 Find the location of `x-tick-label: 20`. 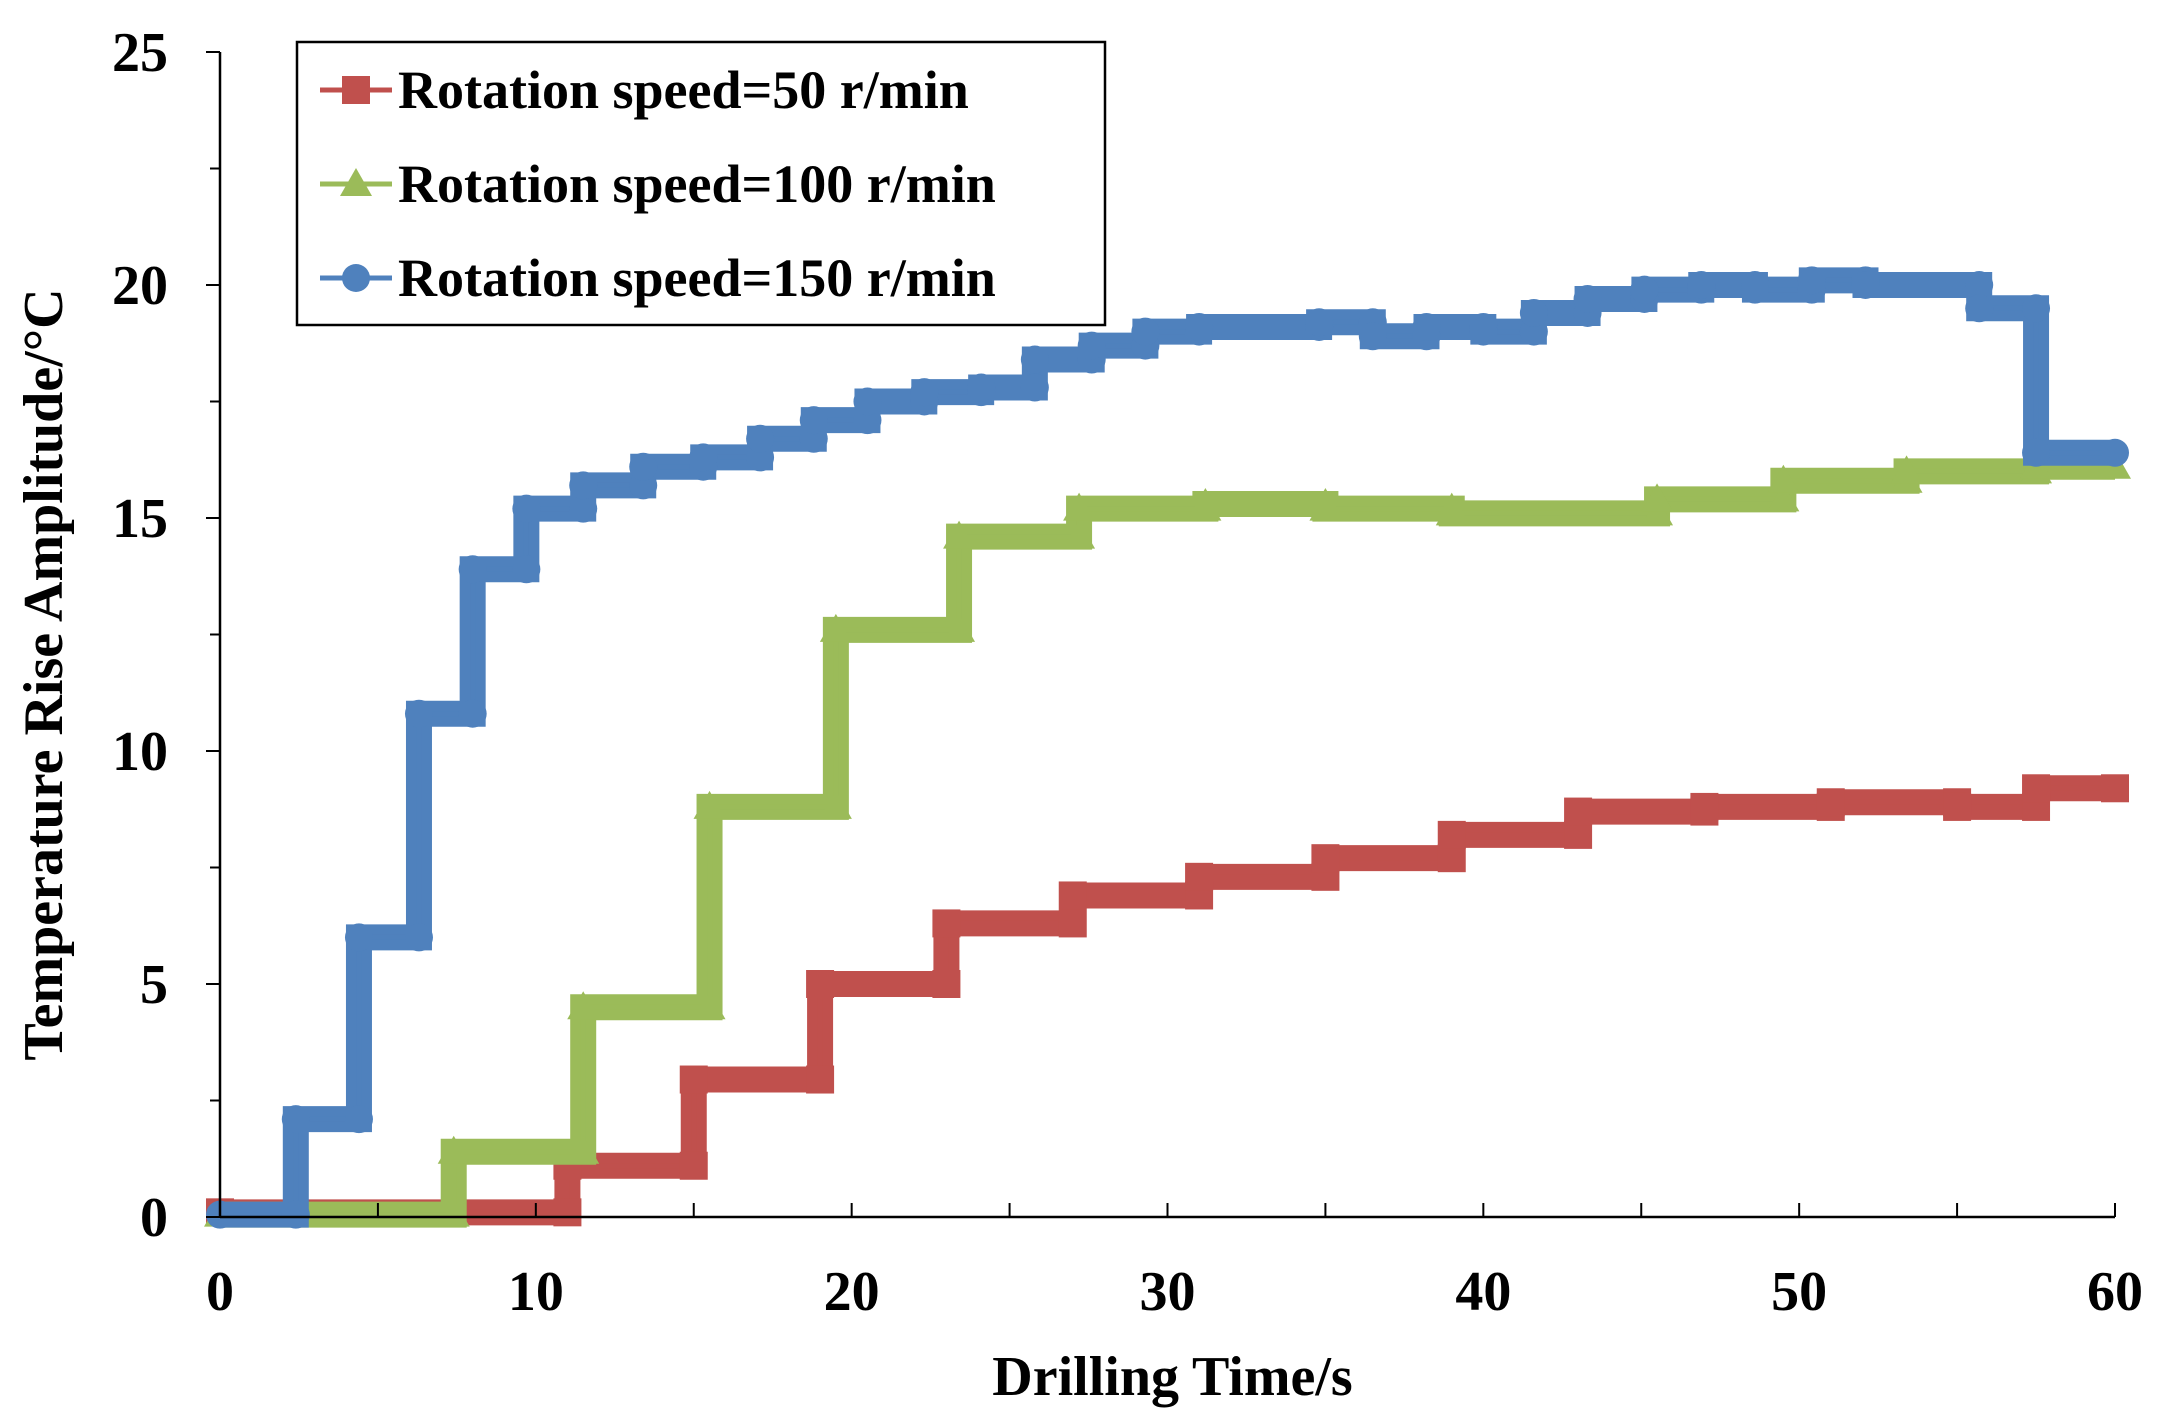

x-tick-label: 20 is located at coordinates (852, 1292).